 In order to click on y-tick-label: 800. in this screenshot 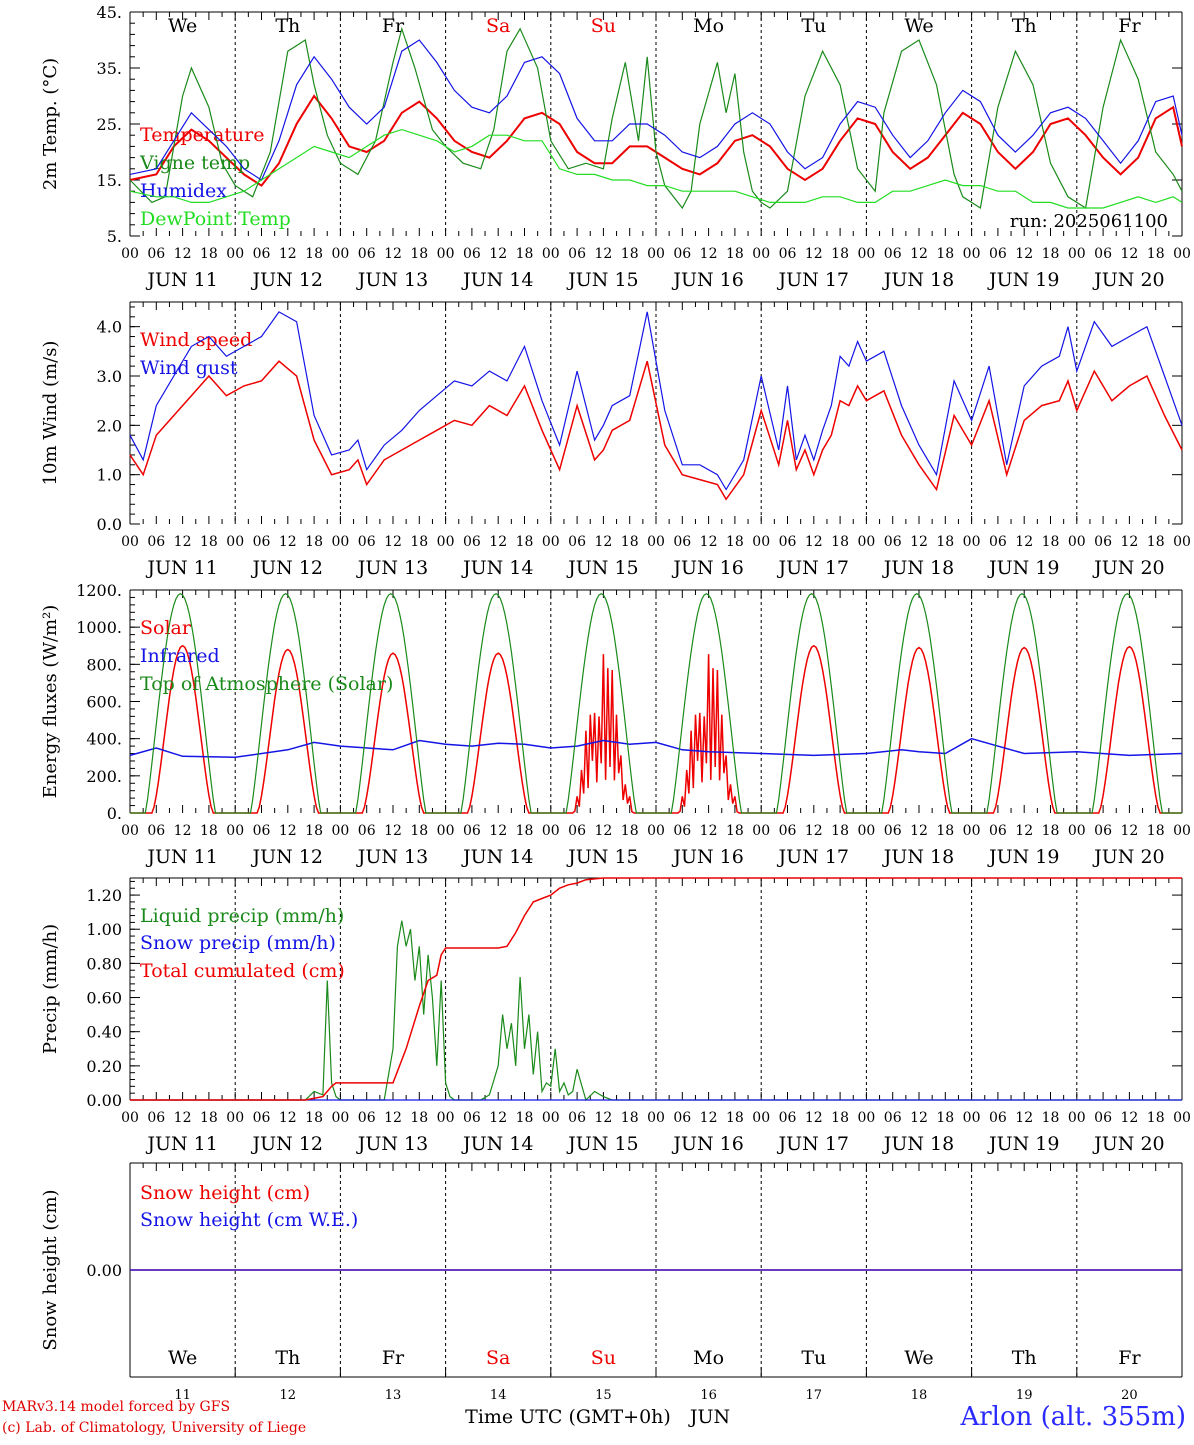, I will do `click(104, 664)`.